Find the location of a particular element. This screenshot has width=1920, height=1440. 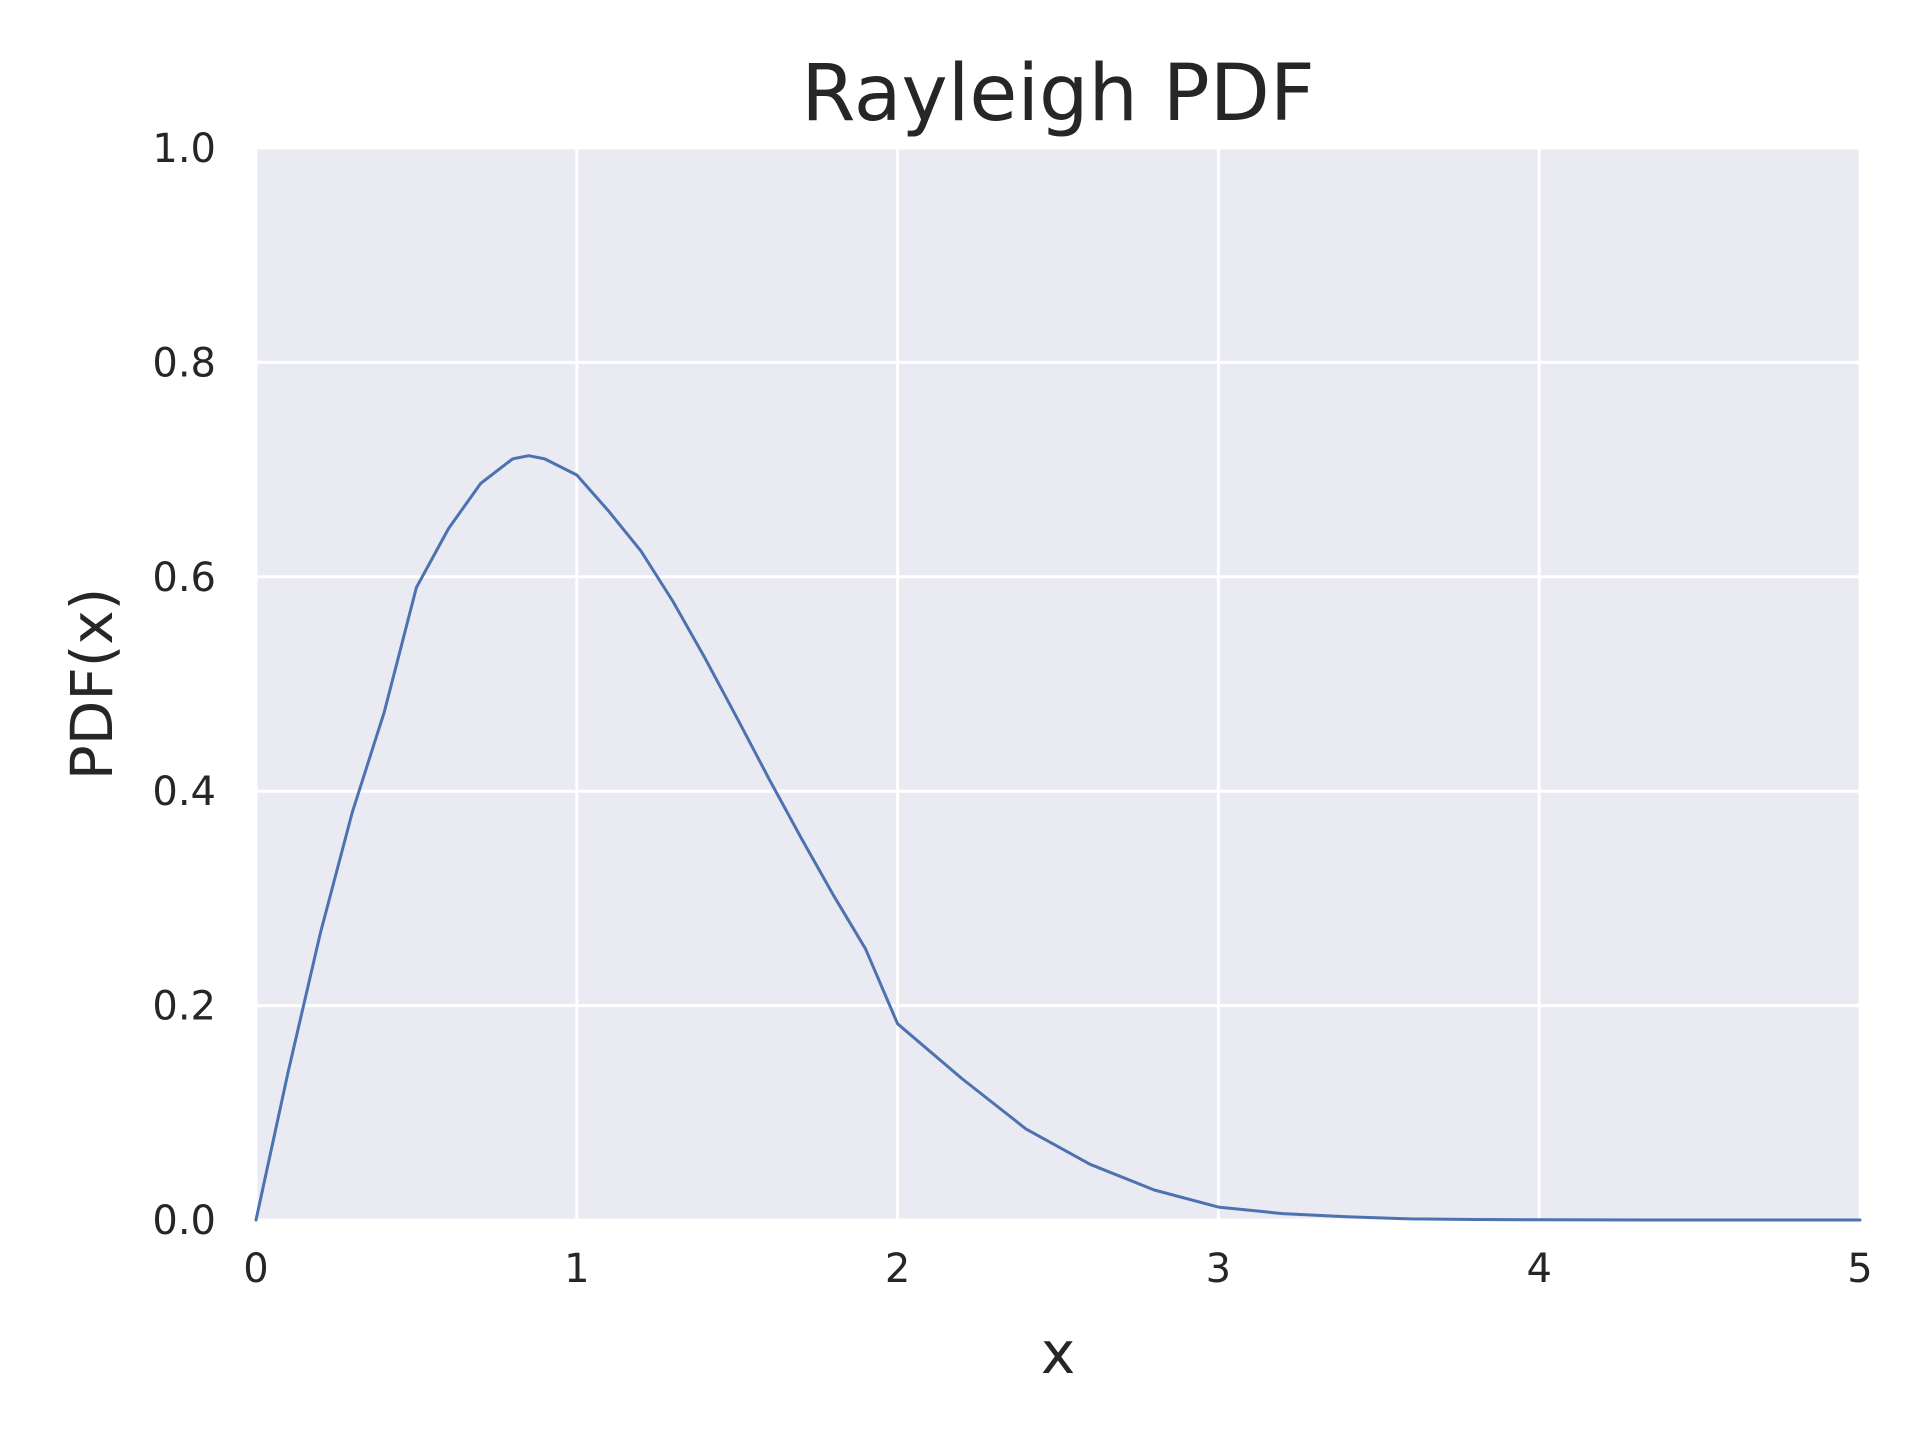

y-tick-label: 0.6 is located at coordinates (184, 578).